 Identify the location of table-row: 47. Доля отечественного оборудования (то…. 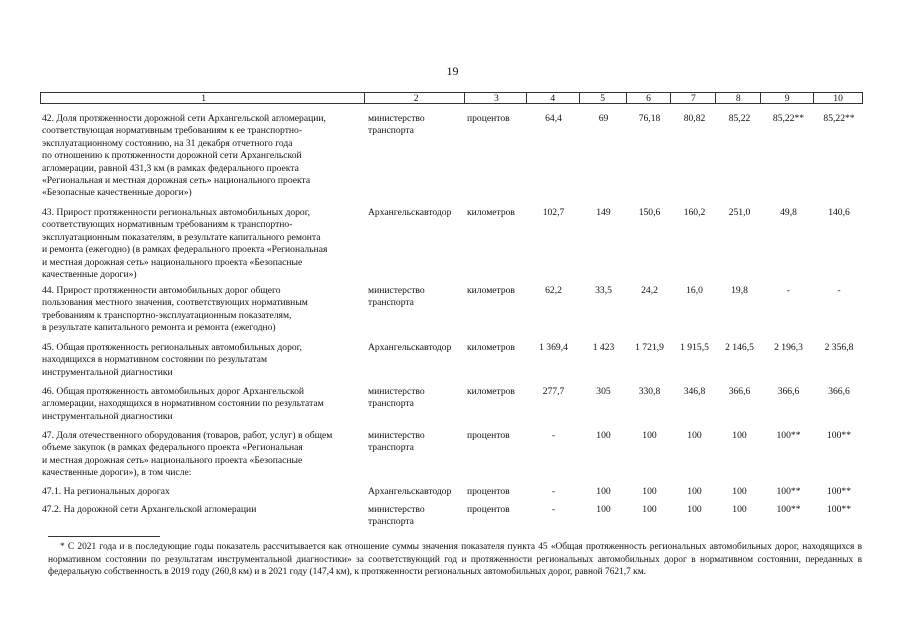
(451, 455).